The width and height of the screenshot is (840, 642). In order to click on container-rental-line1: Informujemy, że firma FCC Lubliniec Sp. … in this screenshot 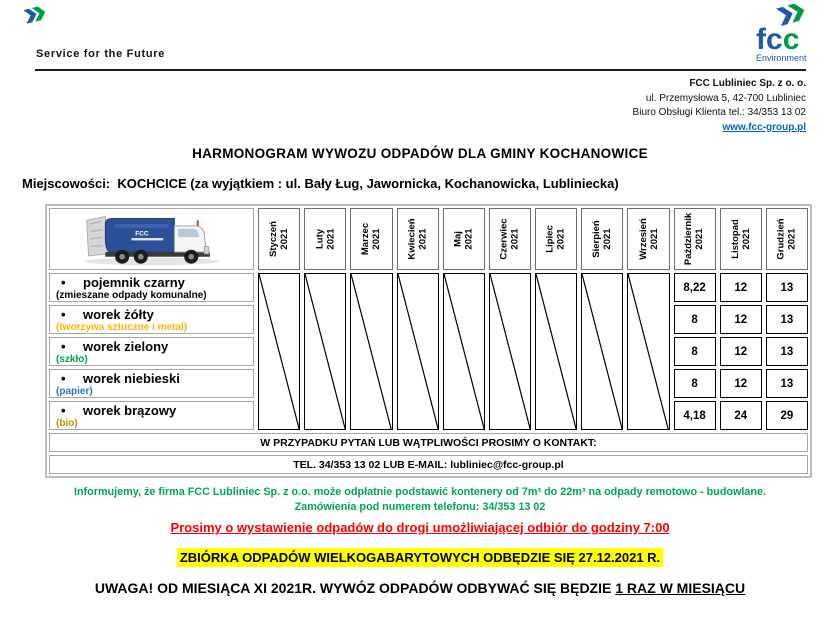, I will do `click(420, 492)`.